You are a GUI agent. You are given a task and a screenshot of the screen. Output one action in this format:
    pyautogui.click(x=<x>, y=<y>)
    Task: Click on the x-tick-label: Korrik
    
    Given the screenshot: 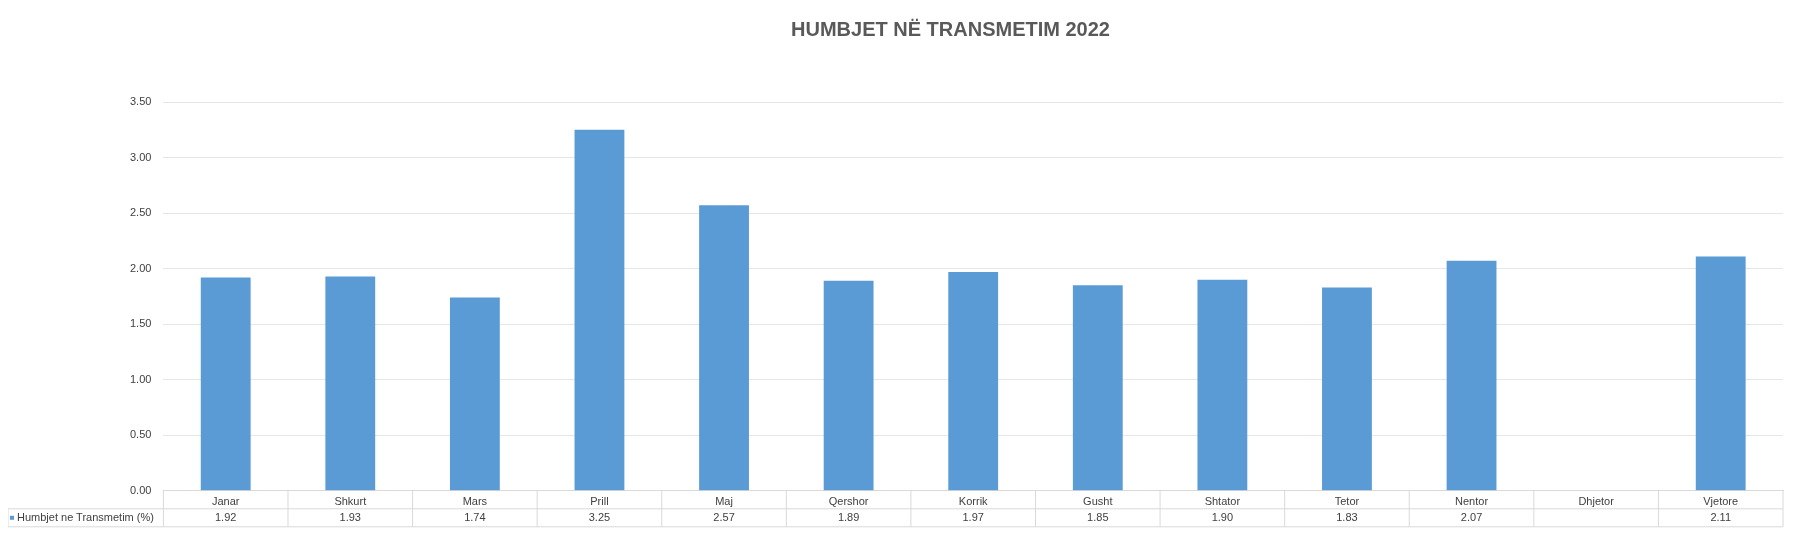 What is the action you would take?
    pyautogui.click(x=973, y=501)
    